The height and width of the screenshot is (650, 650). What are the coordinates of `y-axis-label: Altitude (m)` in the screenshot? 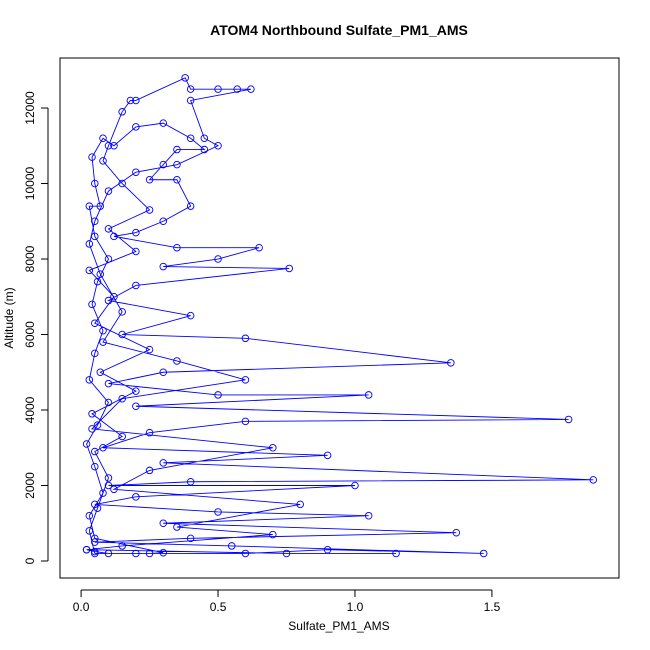 It's located at (9, 317).